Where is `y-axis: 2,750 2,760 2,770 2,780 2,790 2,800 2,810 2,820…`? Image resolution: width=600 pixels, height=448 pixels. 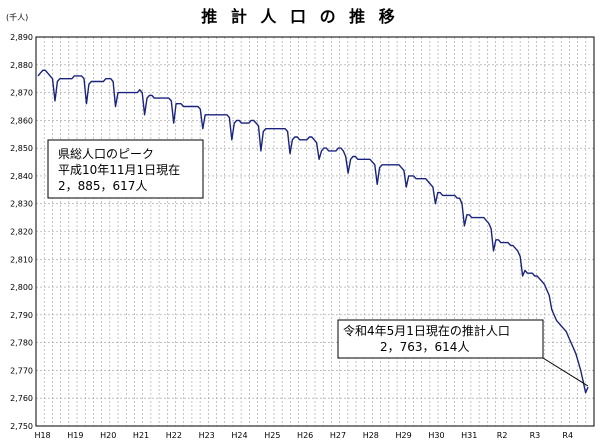
y-axis: 2,750 2,760 2,770 2,780 2,790 2,800 2,810 2,820… is located at coordinates (21, 232).